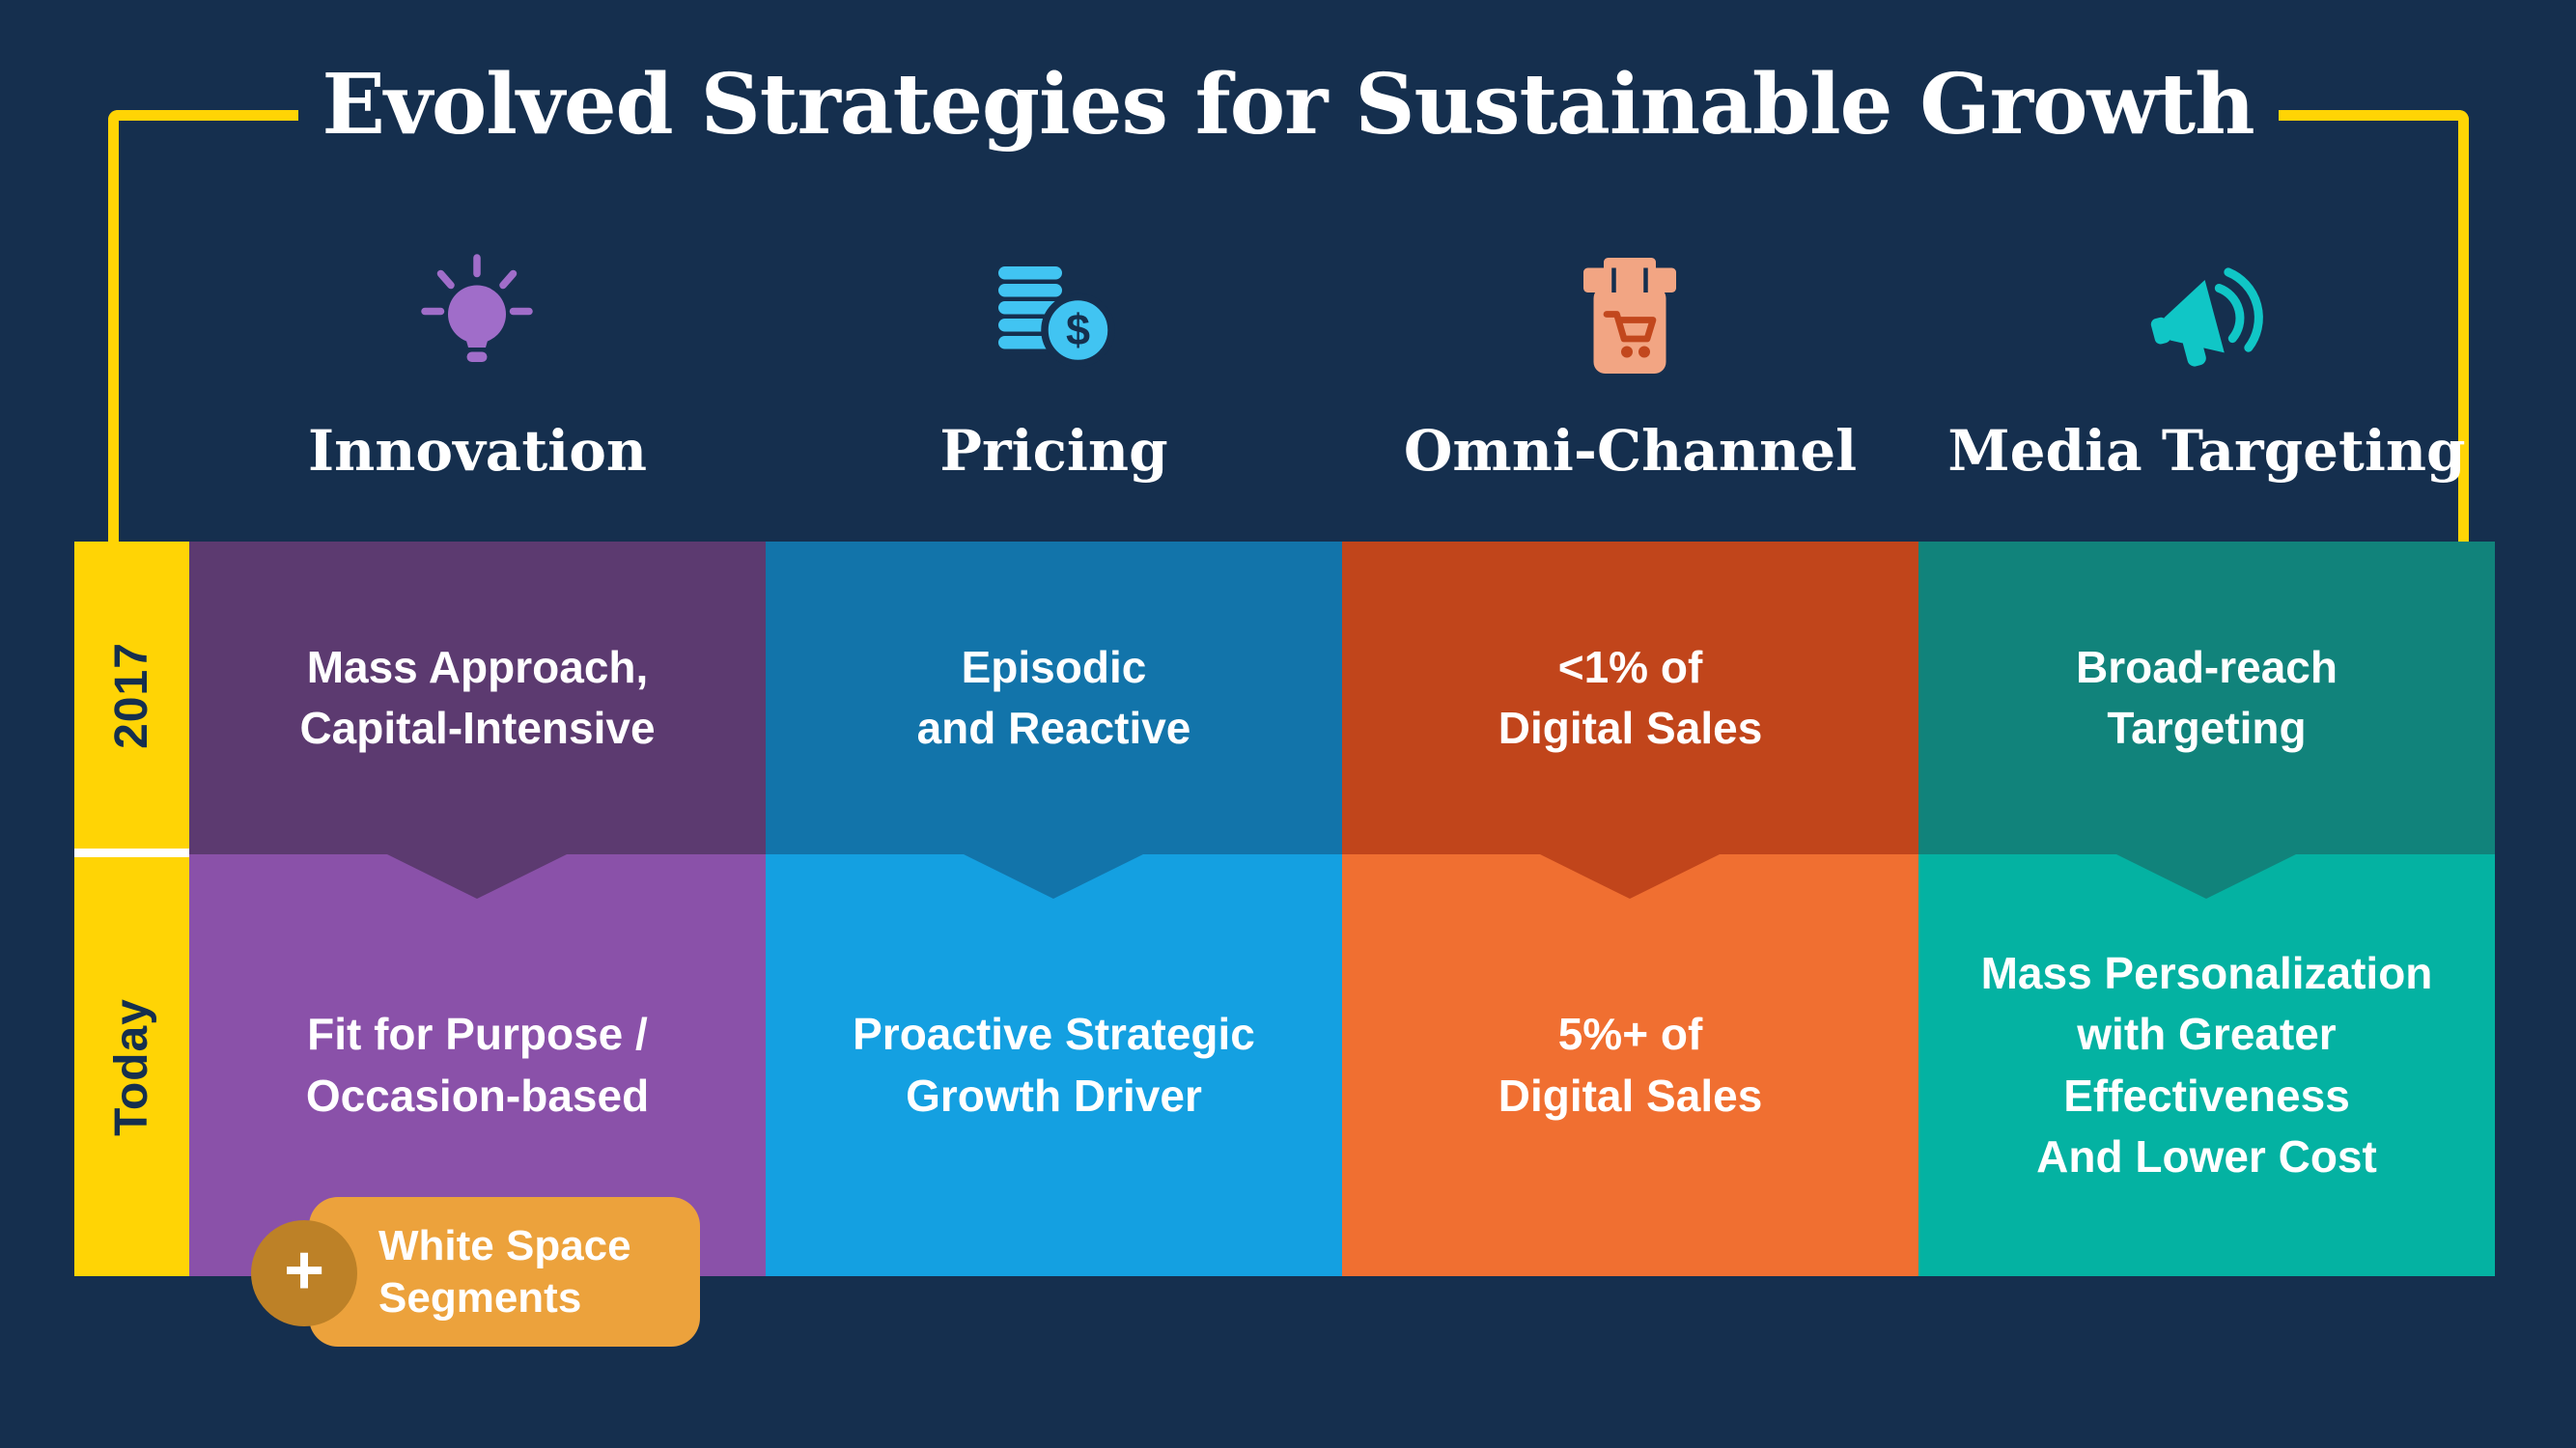  Describe the element at coordinates (2206, 877) in the screenshot. I see `chevron-media` at that location.